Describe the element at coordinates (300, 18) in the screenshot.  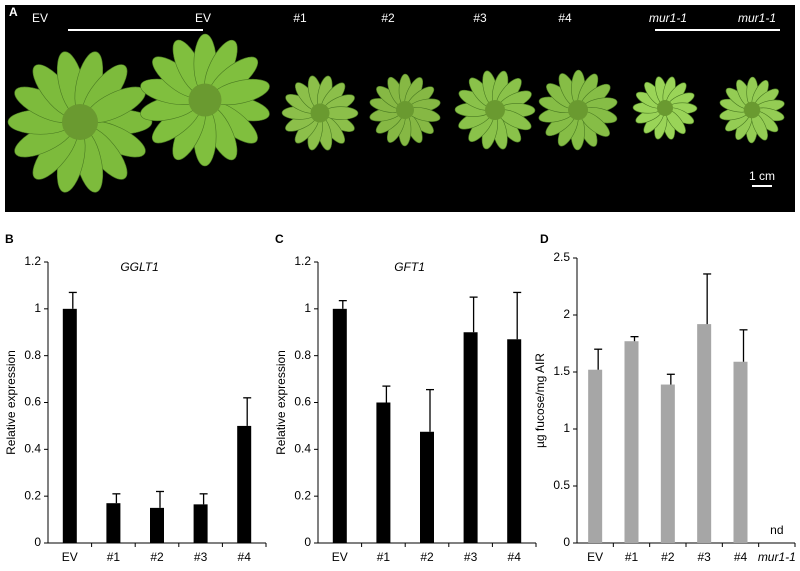
I see `genotype-label: #1` at that location.